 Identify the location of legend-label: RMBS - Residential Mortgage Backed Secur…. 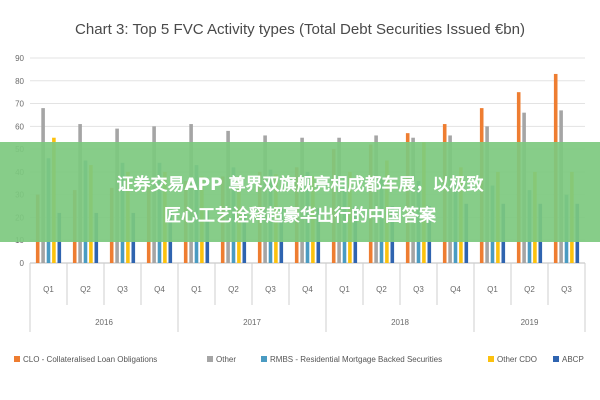
(356, 359).